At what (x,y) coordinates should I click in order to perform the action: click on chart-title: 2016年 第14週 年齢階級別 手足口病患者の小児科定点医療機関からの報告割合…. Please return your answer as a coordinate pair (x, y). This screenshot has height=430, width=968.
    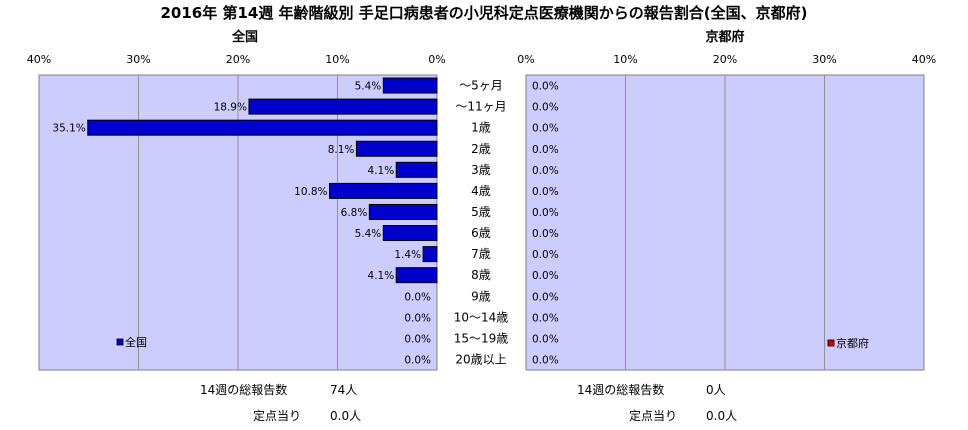
    Looking at the image, I should click on (484, 13).